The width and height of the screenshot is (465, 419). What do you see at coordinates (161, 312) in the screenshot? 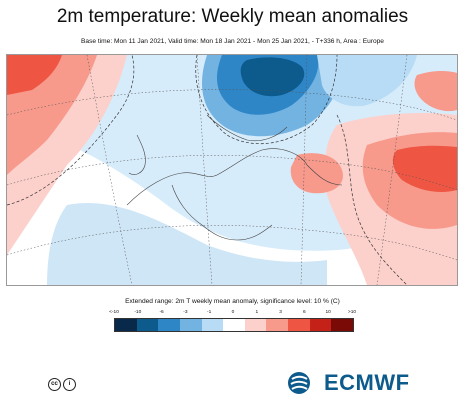
I see `legend-tick: -6` at bounding box center [161, 312].